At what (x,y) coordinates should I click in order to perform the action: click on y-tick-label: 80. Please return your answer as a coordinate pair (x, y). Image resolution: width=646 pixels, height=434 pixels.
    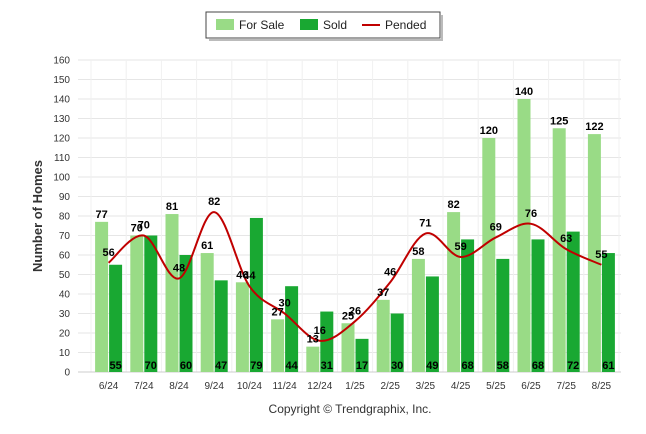
    Looking at the image, I should click on (65, 217).